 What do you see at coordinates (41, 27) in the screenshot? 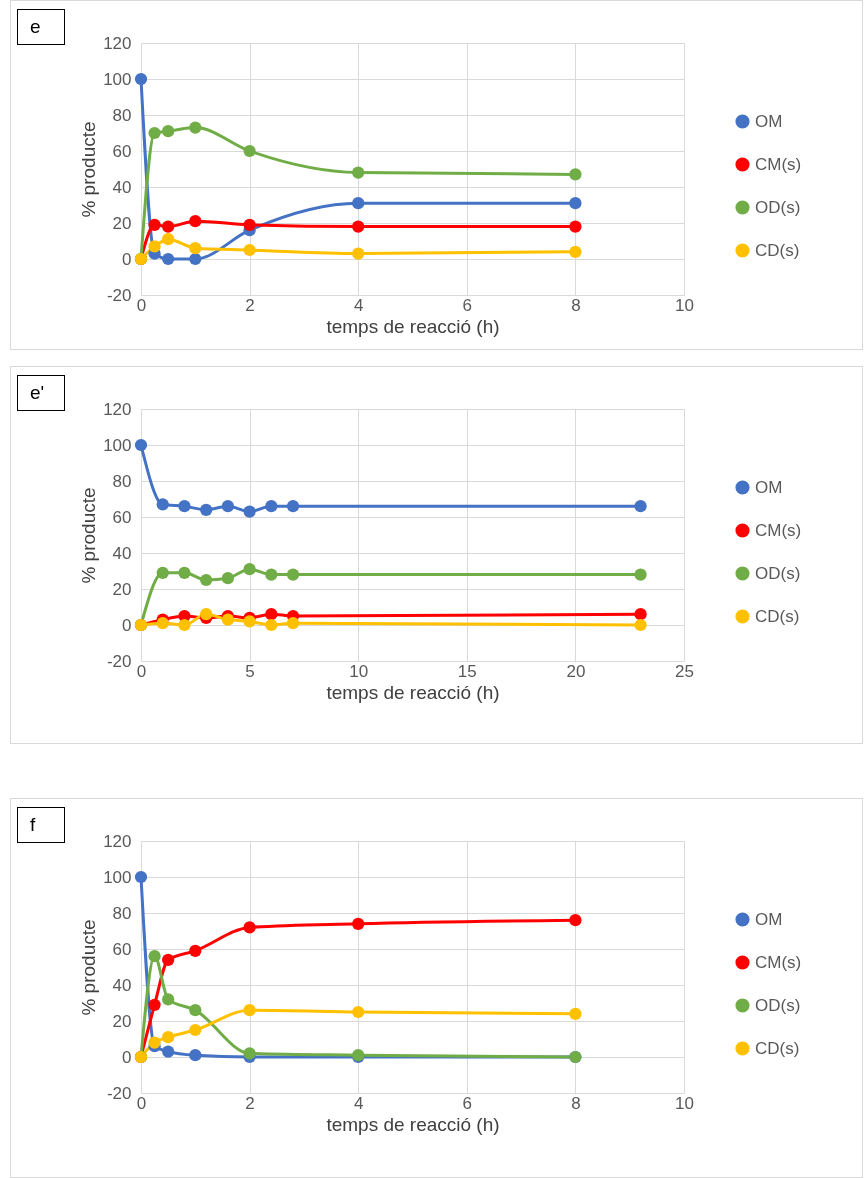
I see `text: e` at bounding box center [41, 27].